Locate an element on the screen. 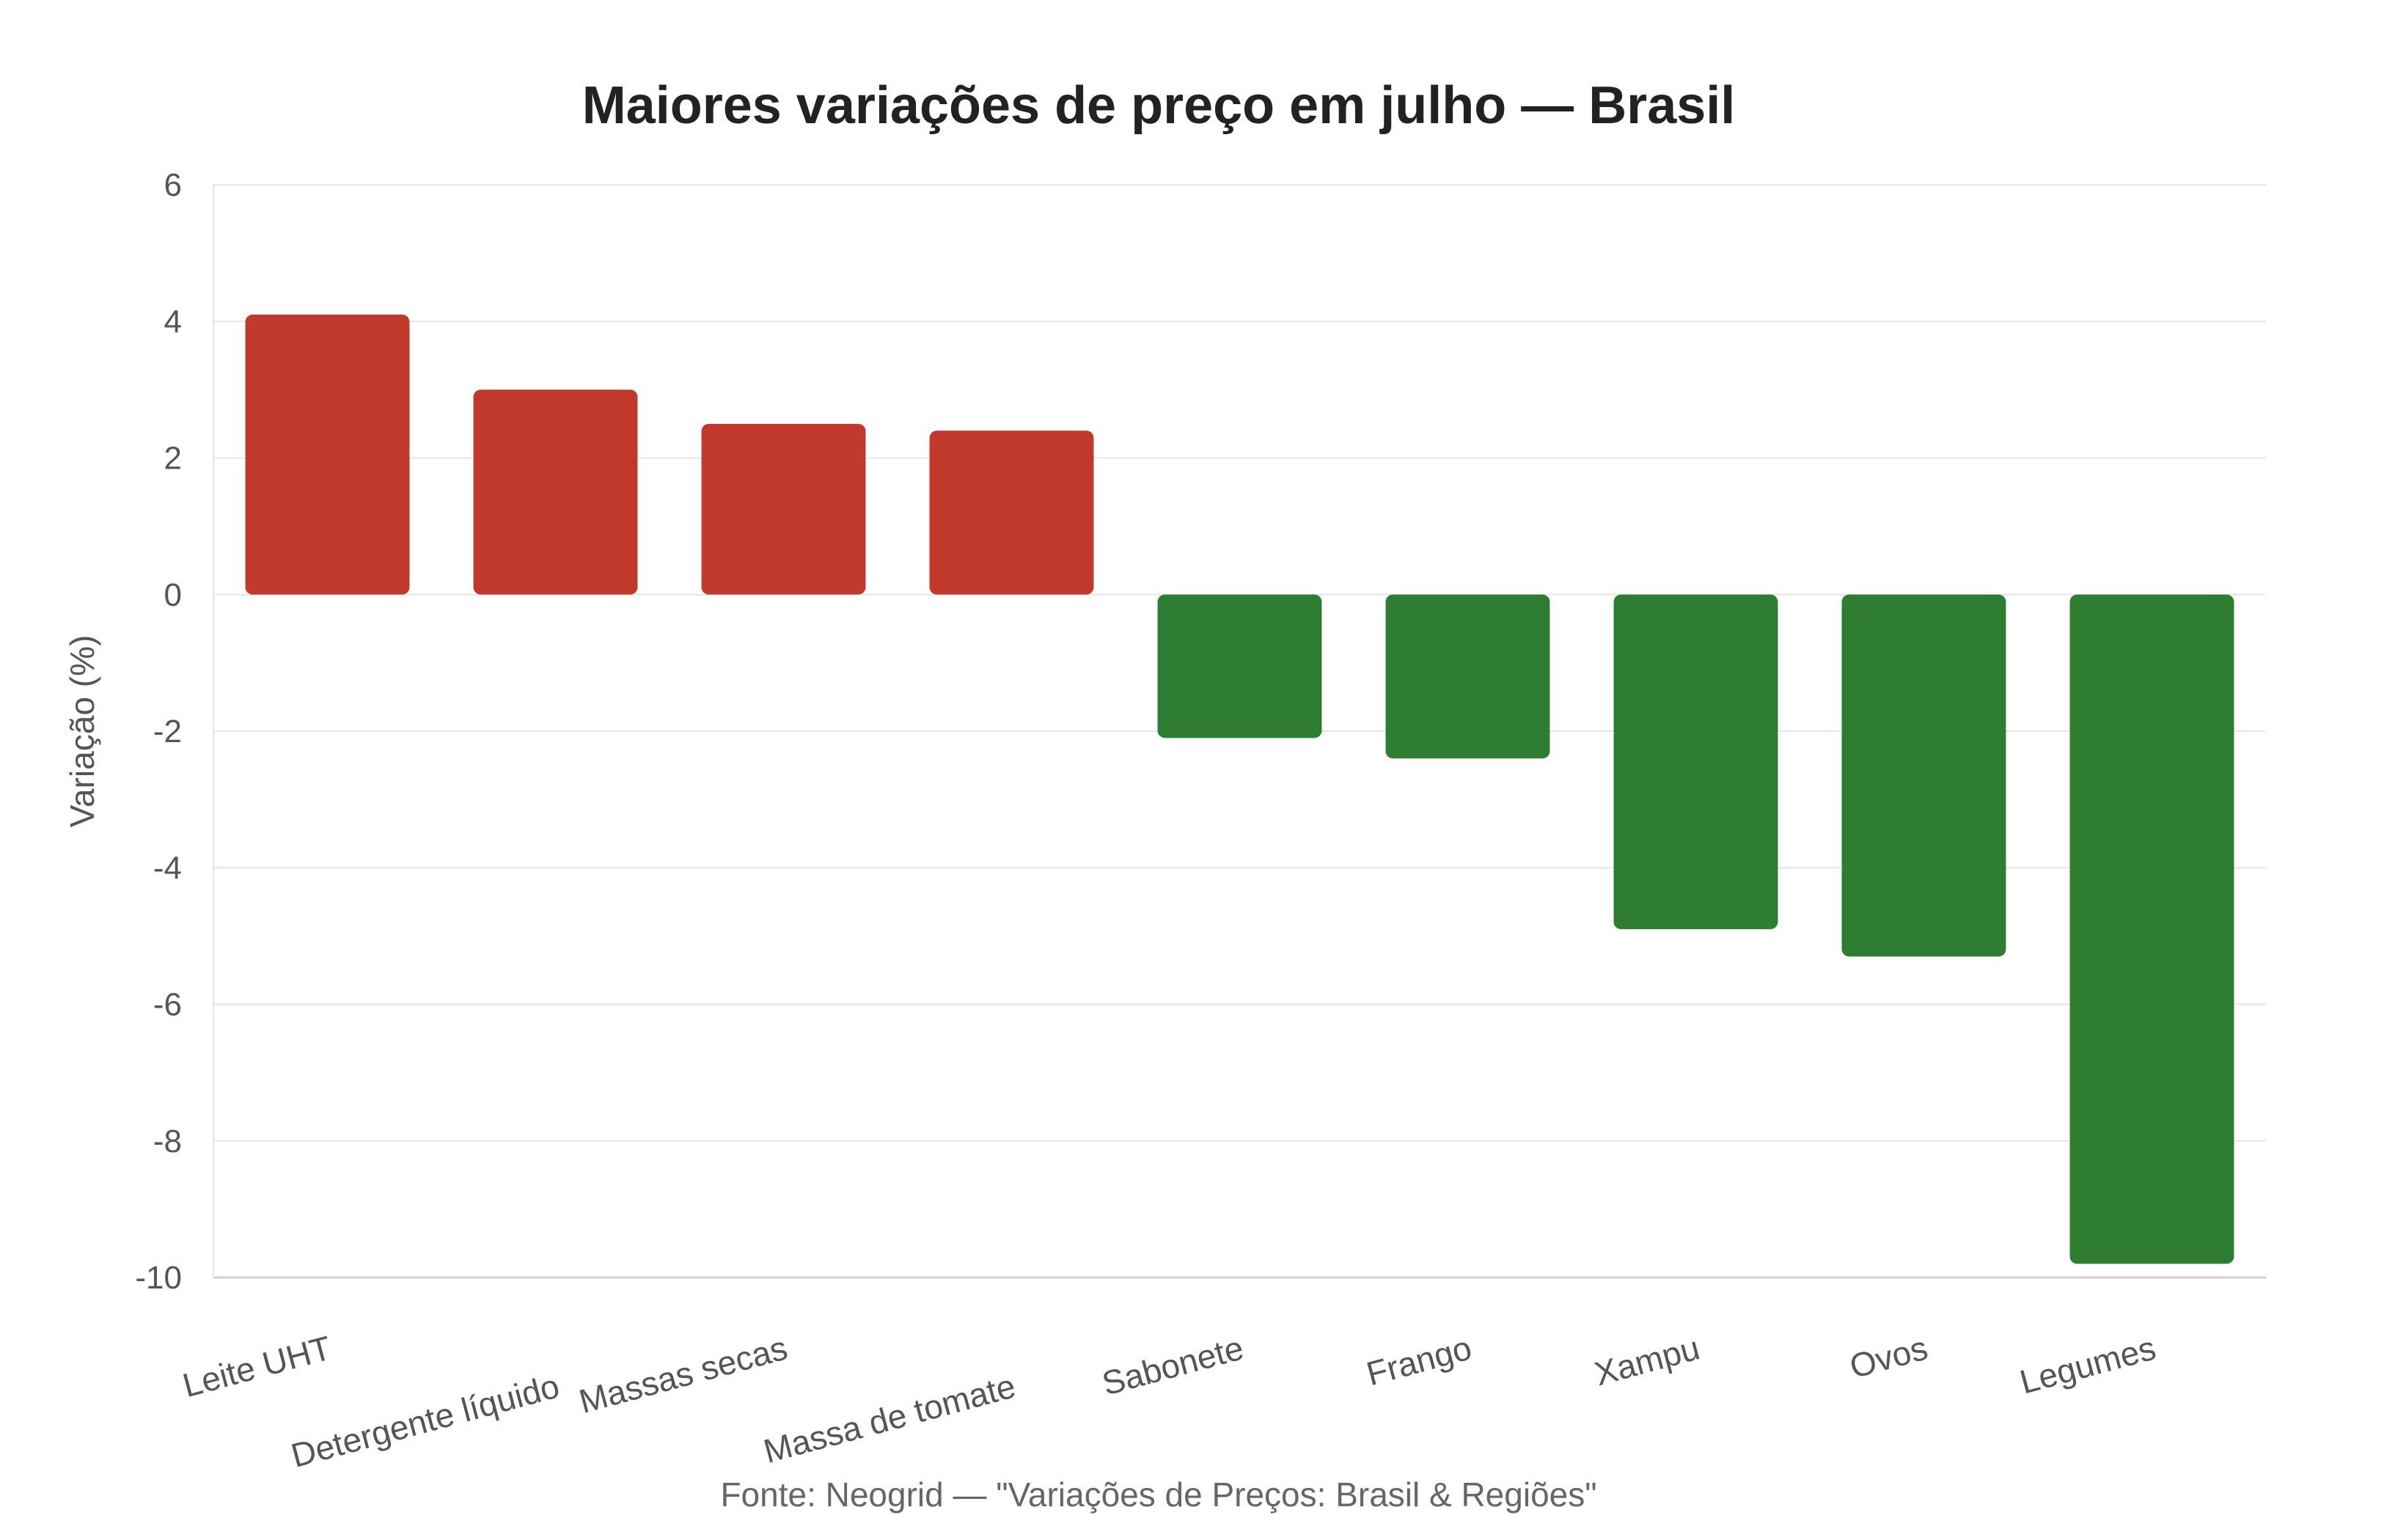 This screenshot has width=2395, height=1540. x-tick-label: Detergente líquido is located at coordinates (425, 1420).